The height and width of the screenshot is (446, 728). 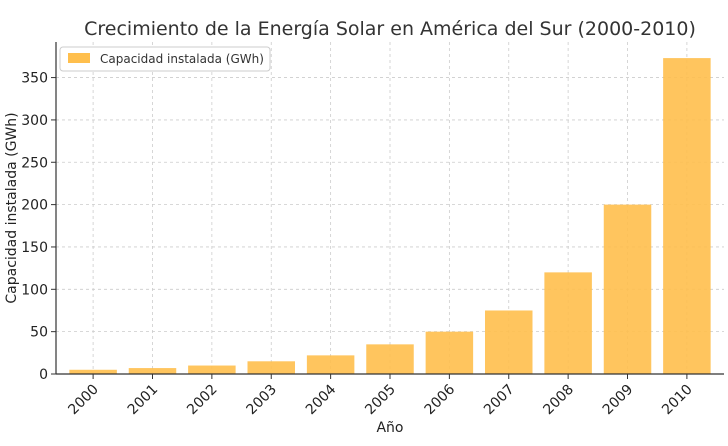 I want to click on x-tick-label: 2004, so click(x=321, y=399).